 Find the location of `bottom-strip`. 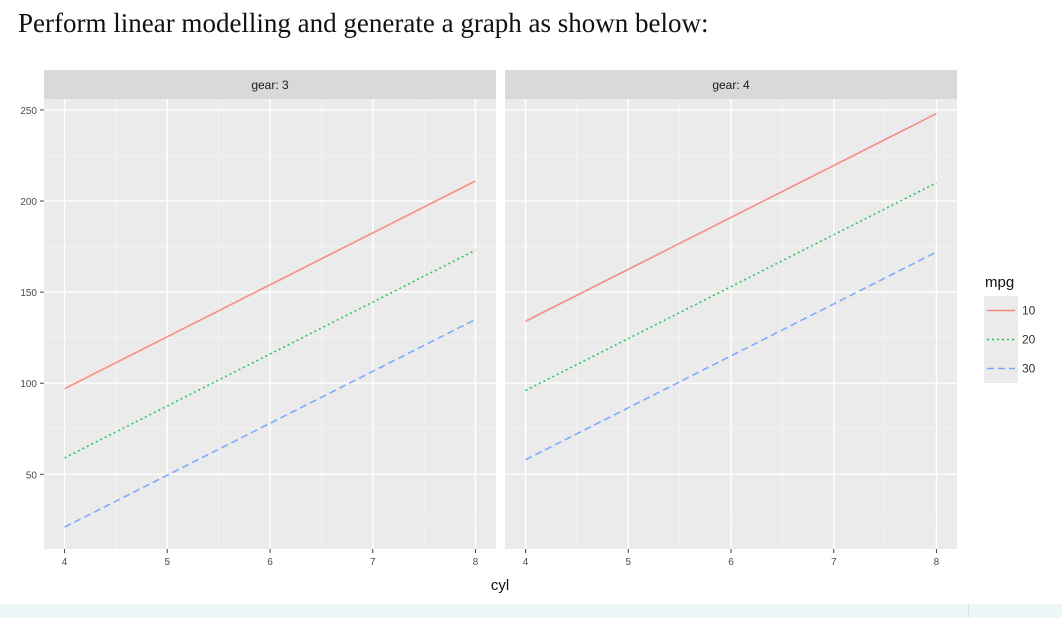

bottom-strip is located at coordinates (531, 611).